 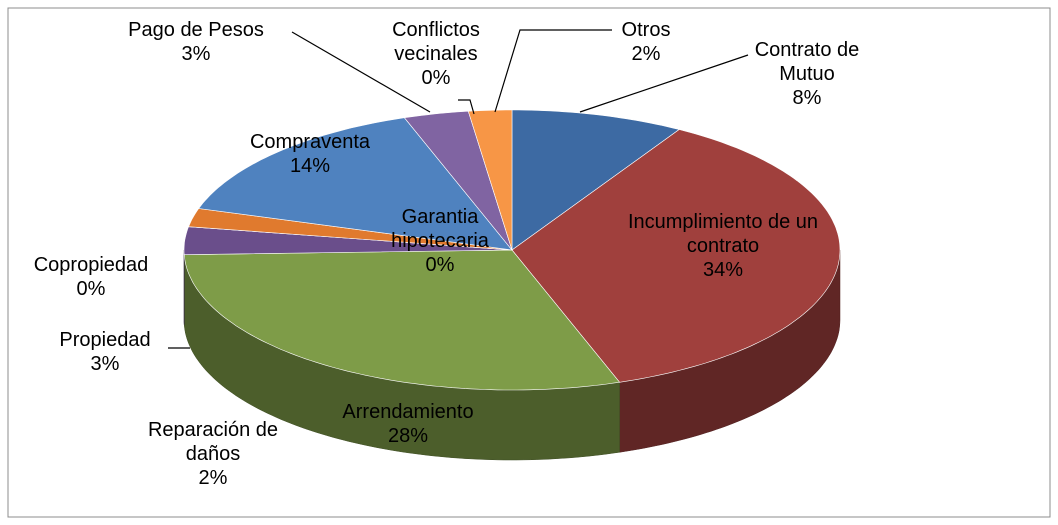 What do you see at coordinates (196, 30) in the screenshot?
I see `category-label: Pago de Pesos` at bounding box center [196, 30].